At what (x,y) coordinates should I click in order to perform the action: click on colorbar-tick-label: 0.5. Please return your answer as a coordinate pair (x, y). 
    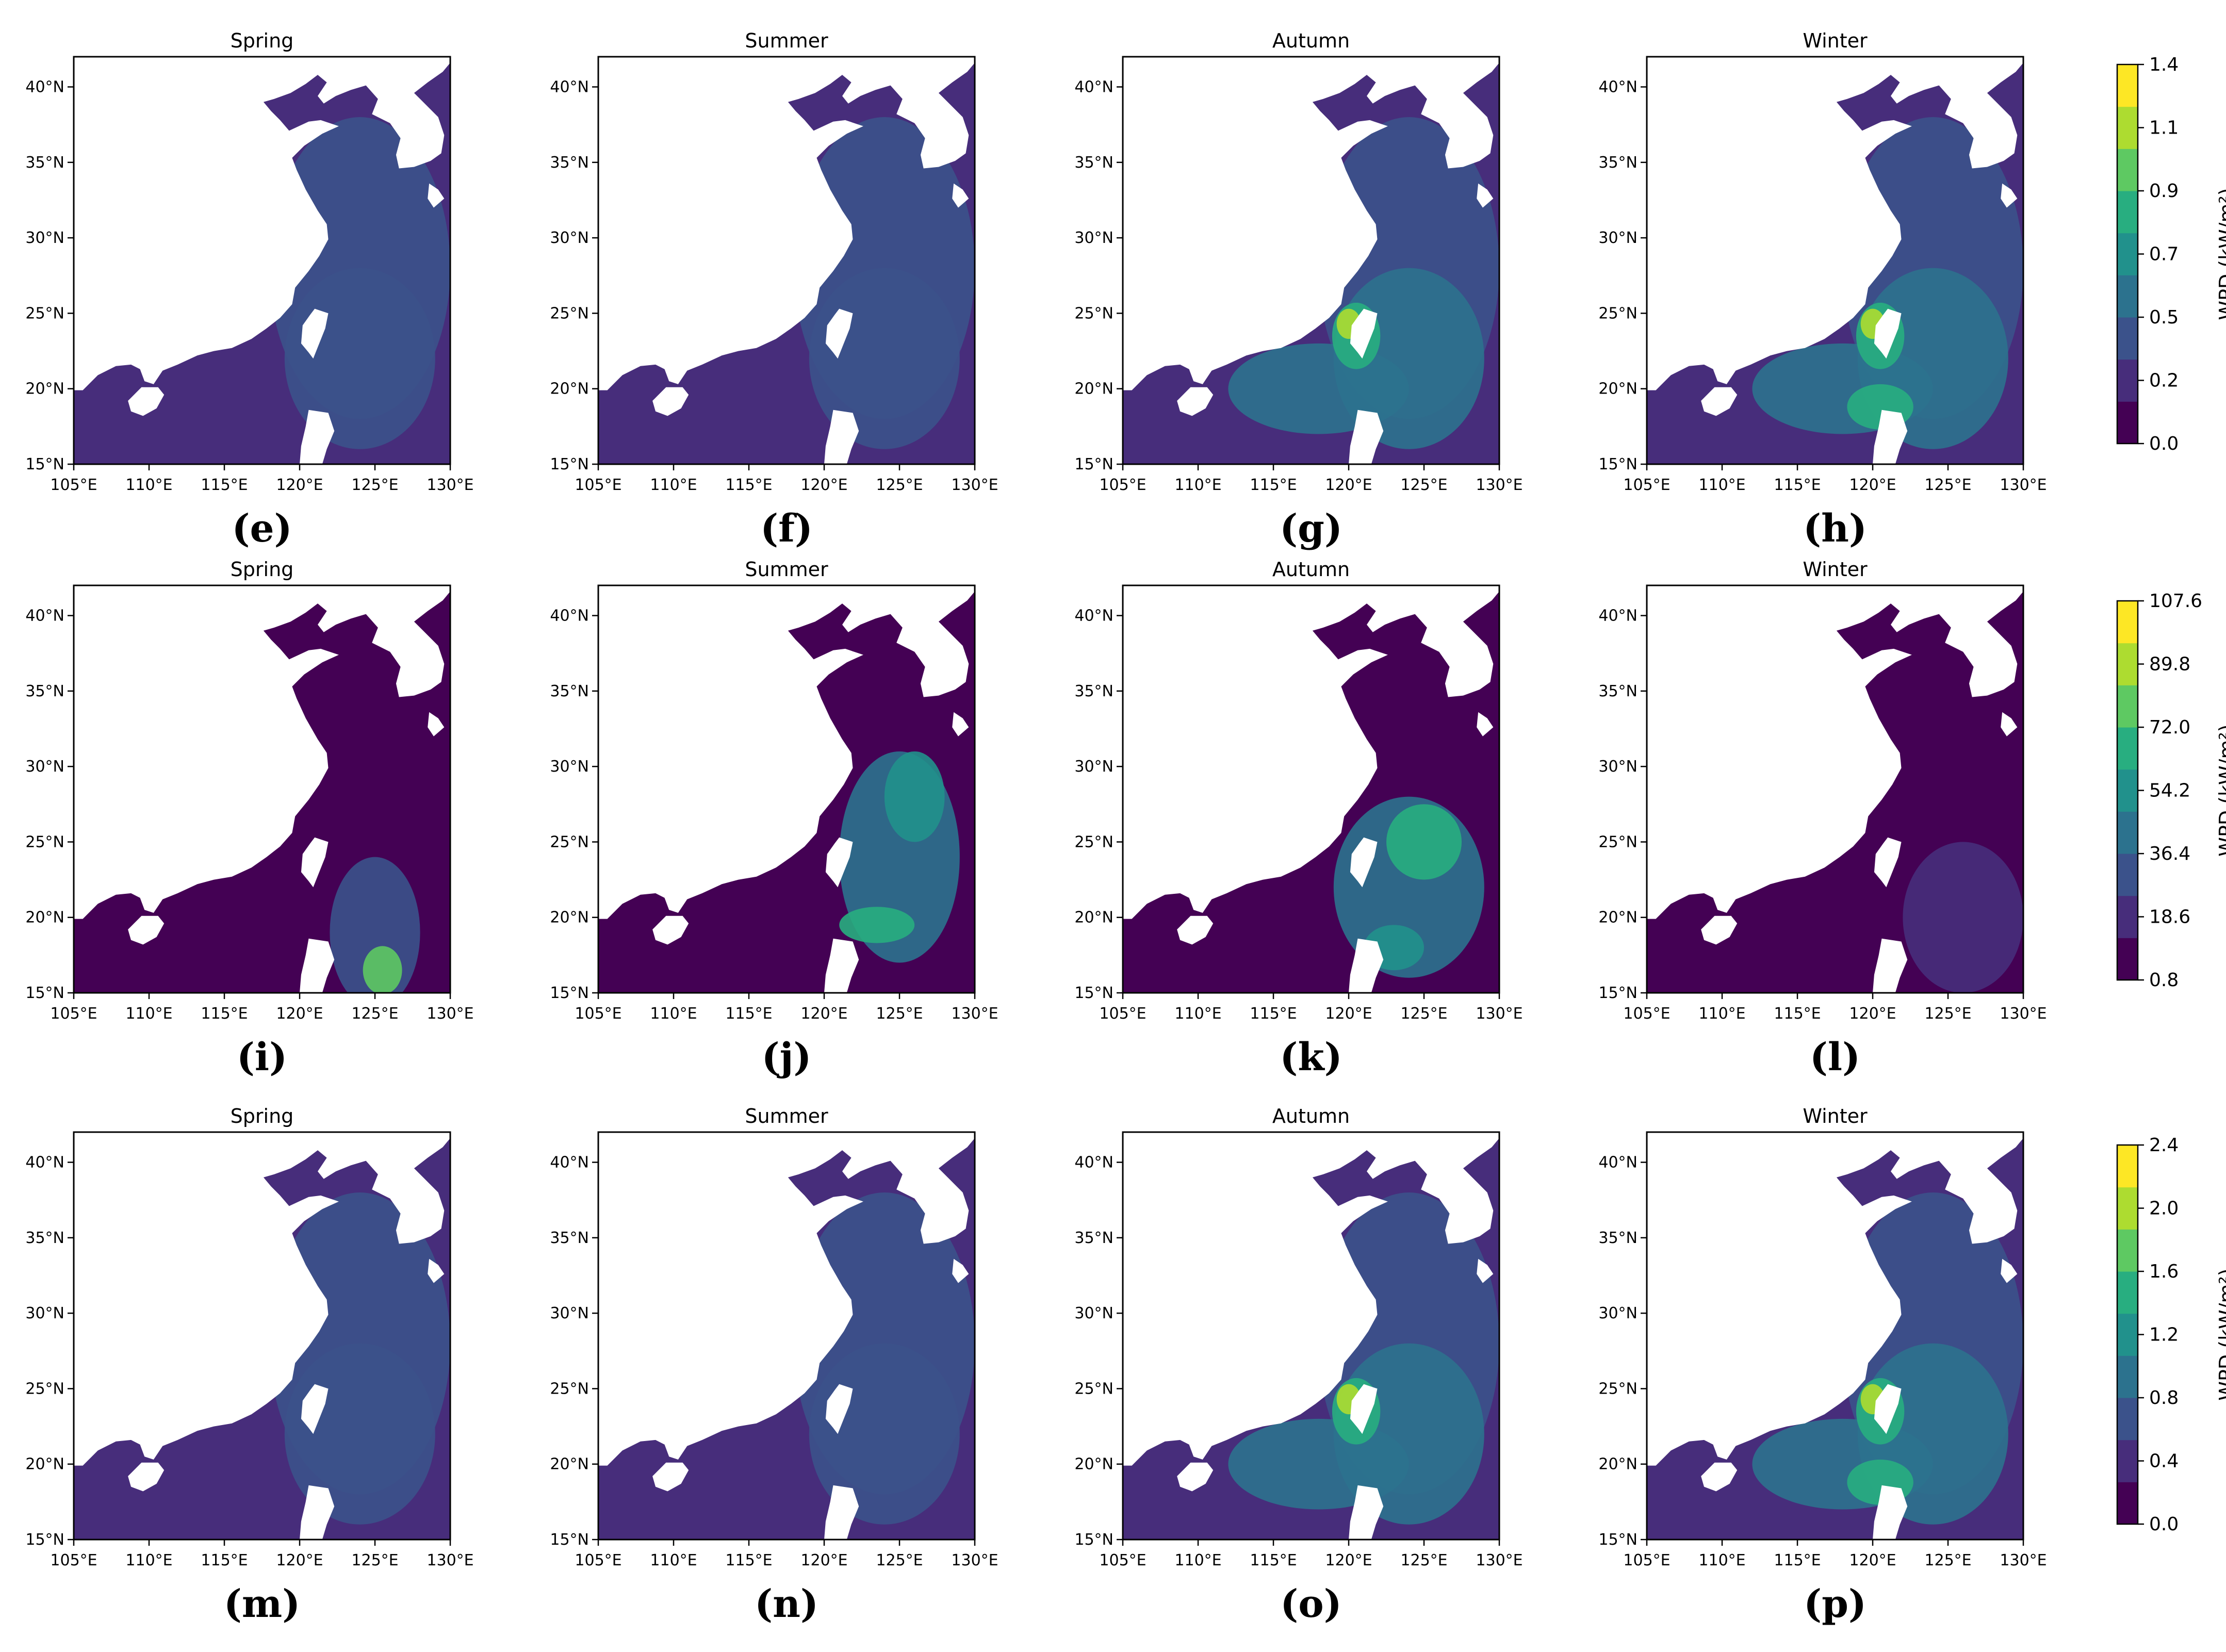
    Looking at the image, I should click on (2164, 317).